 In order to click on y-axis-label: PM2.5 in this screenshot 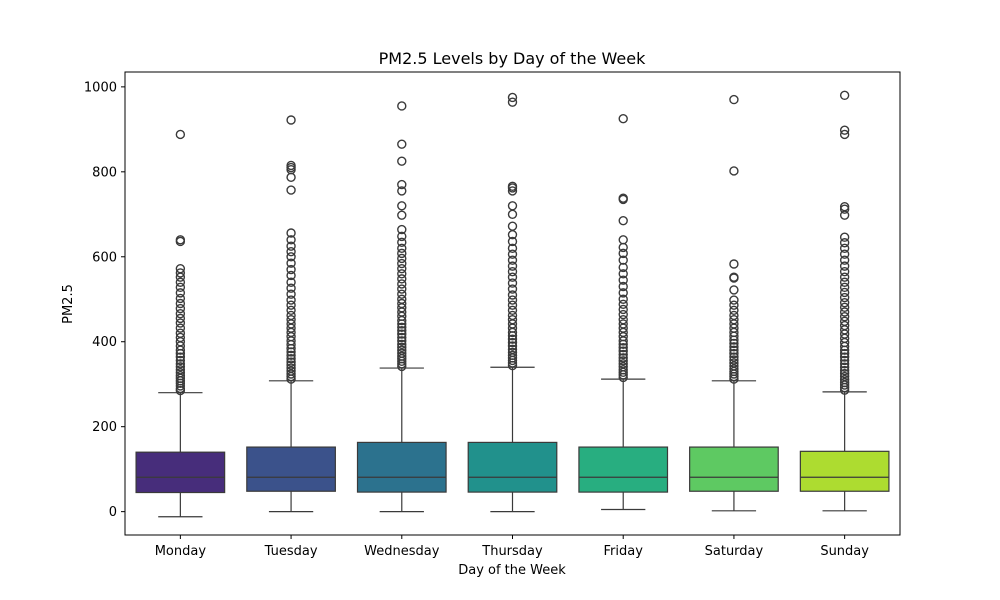, I will do `click(68, 304)`.